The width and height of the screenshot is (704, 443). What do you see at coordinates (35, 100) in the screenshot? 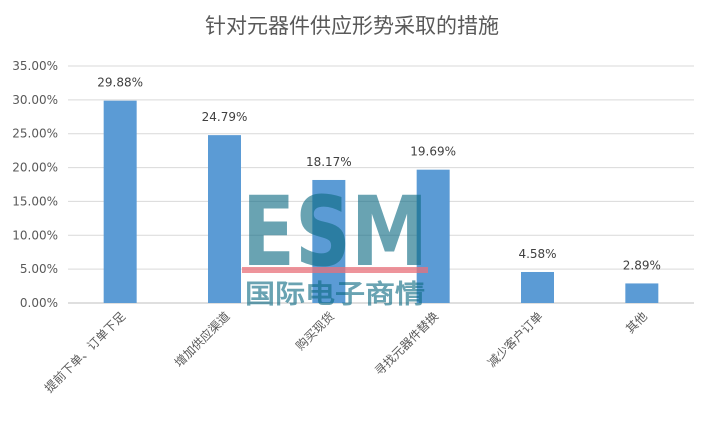
I see `y-tick-label: 30.00%` at bounding box center [35, 100].